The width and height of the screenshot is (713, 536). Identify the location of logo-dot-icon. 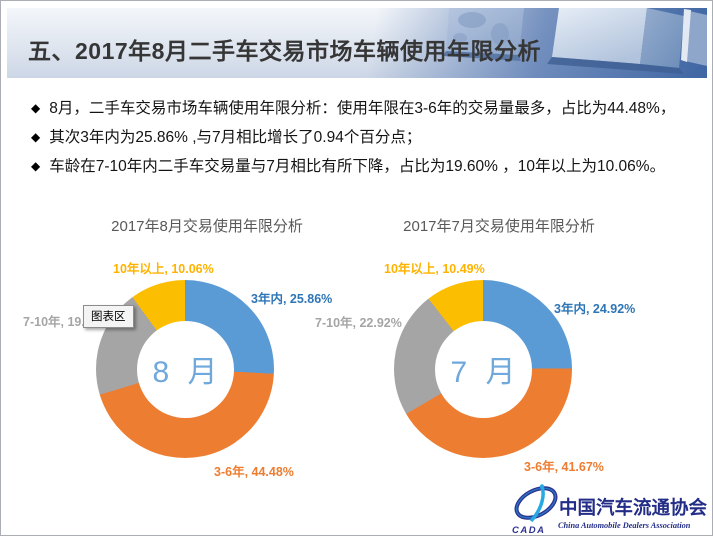
(542, 486).